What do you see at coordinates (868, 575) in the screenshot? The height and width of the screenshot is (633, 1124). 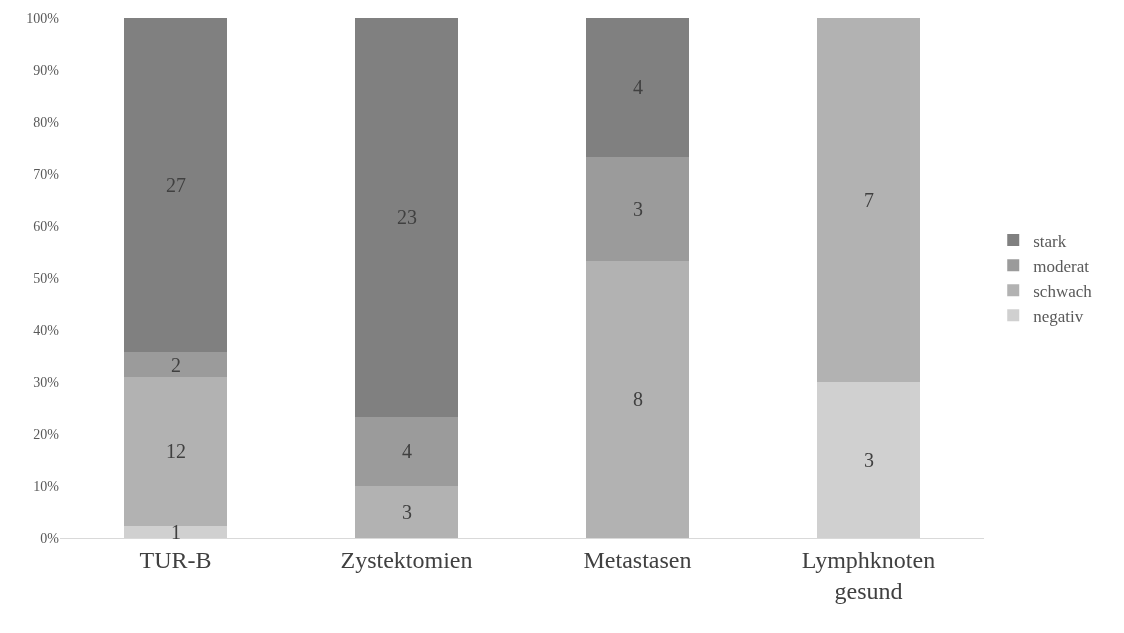 I see `x-tick-label: Lymphknoten gesund` at bounding box center [868, 575].